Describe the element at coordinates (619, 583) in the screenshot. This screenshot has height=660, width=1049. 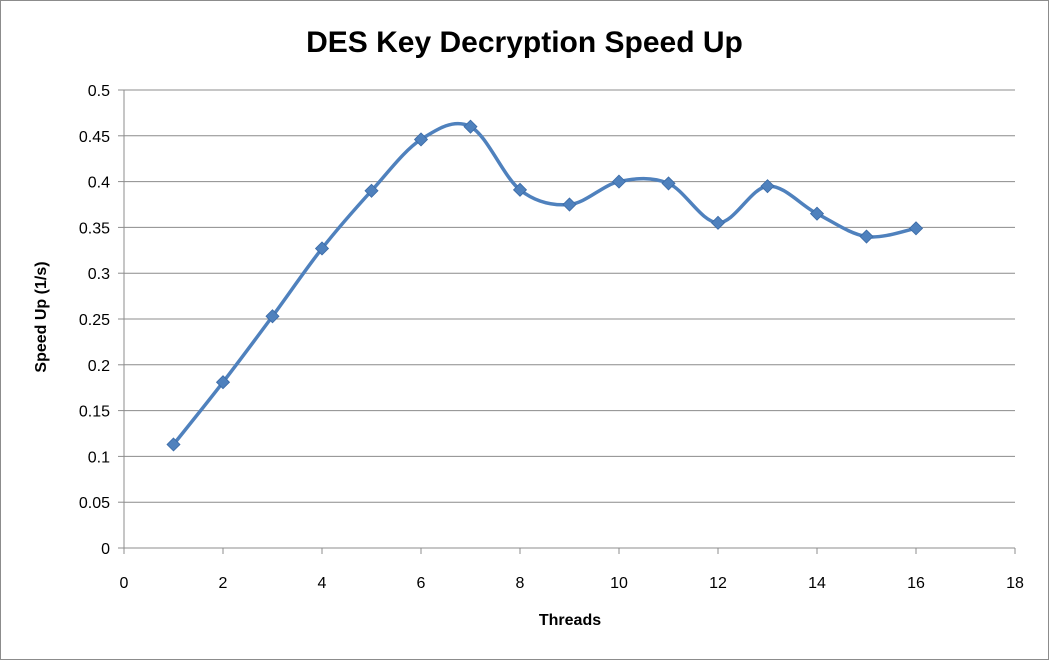
I see `x-tick-label: 10` at that location.